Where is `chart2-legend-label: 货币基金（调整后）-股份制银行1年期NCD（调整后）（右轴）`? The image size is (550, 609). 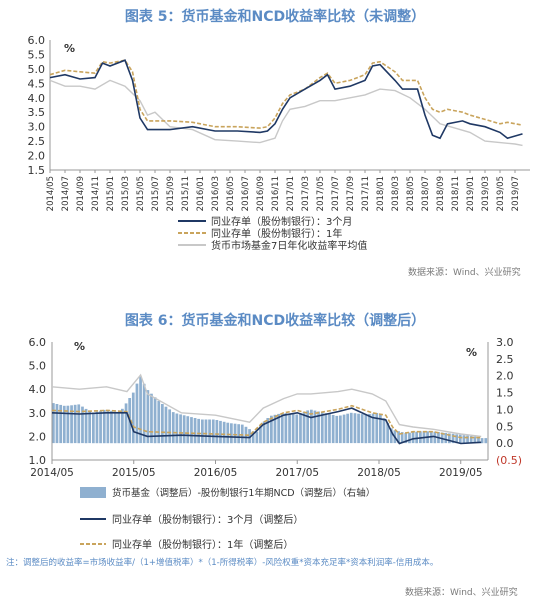
chart2-legend-label: 货币基金（调整后）-股份制银行1年期NCD（调整后）（右轴） is located at coordinates (243, 493).